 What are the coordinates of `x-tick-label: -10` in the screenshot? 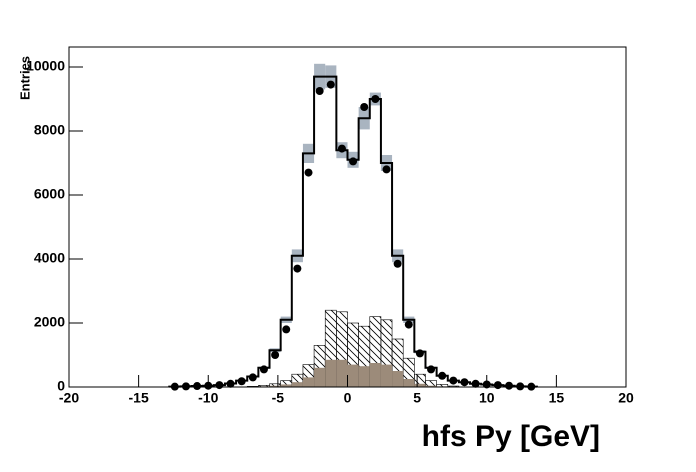 It's located at (208, 398).